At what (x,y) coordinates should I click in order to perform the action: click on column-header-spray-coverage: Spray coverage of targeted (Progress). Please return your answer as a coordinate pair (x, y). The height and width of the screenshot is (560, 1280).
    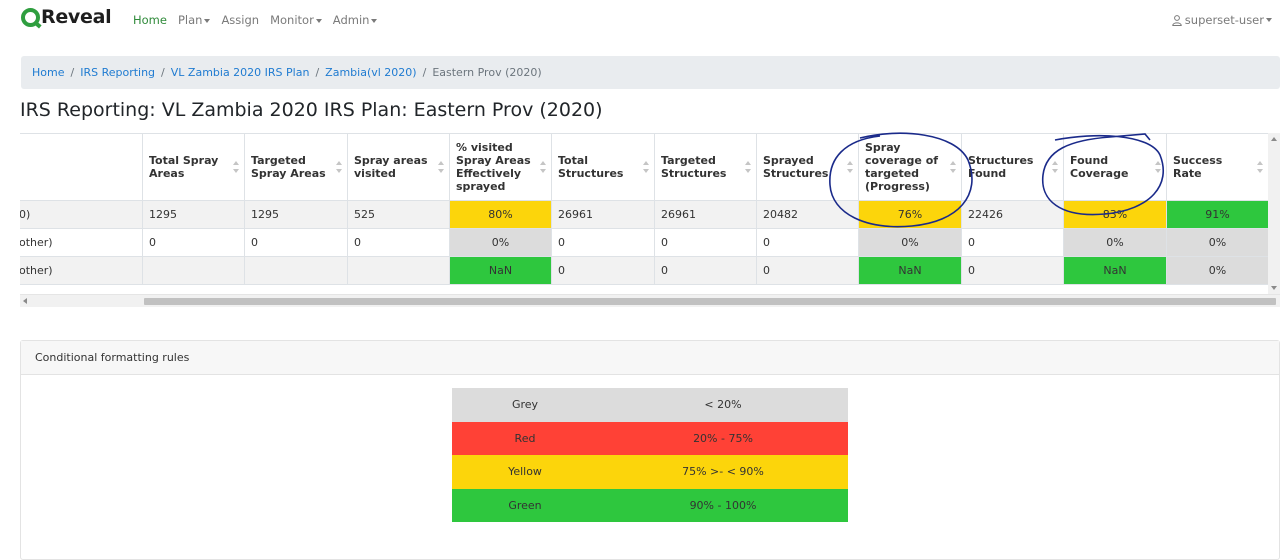
    Looking at the image, I should click on (910, 167).